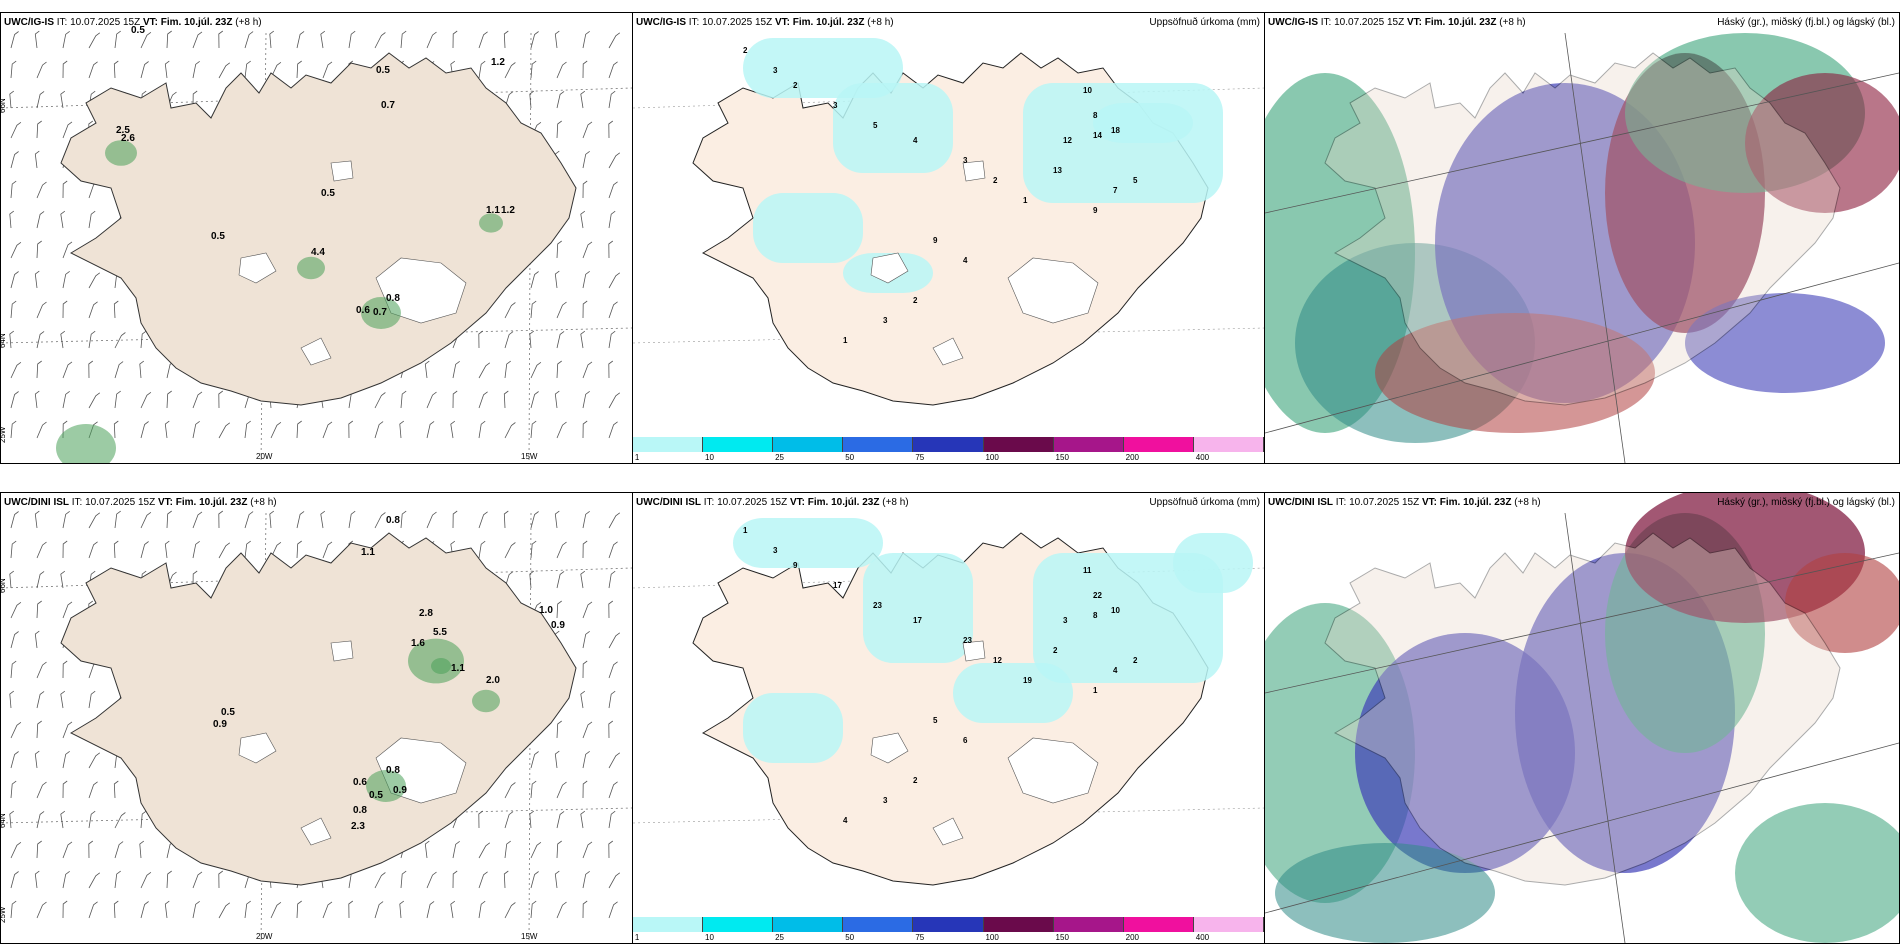  What do you see at coordinates (440, 632) in the screenshot?
I see `wind-speed-label: 5.5` at bounding box center [440, 632].